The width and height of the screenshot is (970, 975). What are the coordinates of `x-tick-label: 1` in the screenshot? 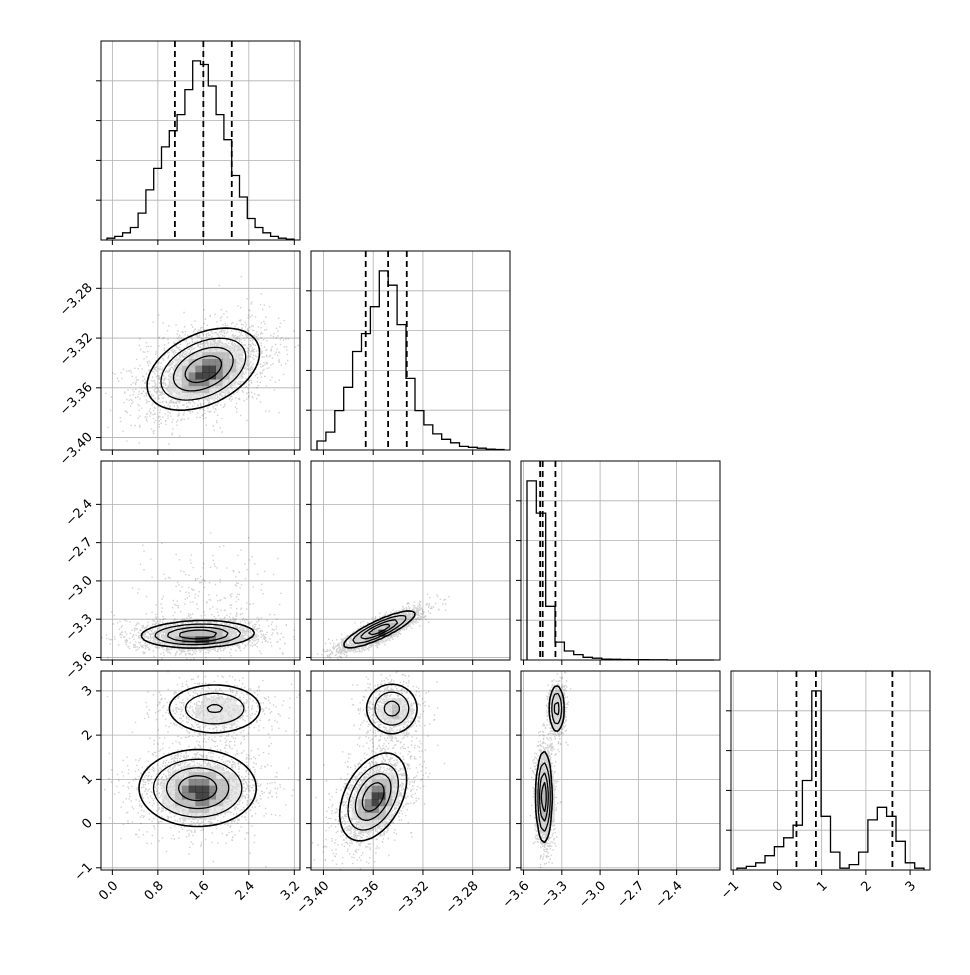 It's located at (822, 886).